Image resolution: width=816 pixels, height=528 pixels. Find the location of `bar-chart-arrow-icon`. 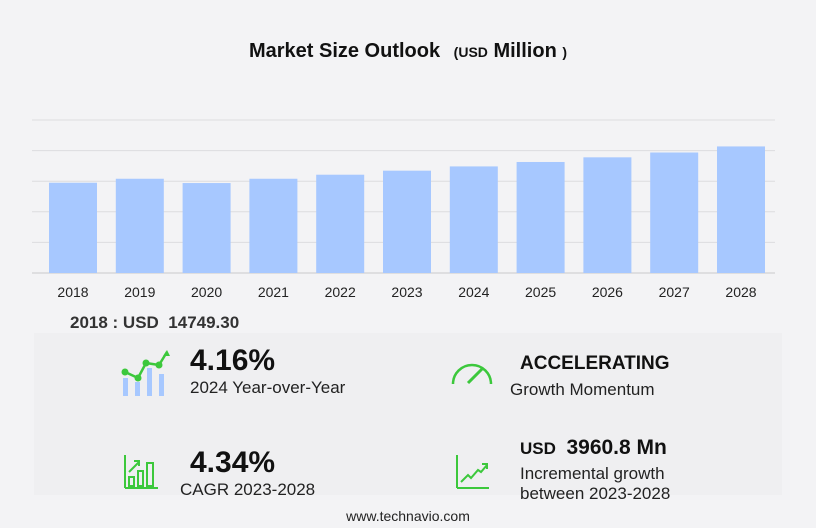

bar-chart-arrow-icon is located at coordinates (141, 472).